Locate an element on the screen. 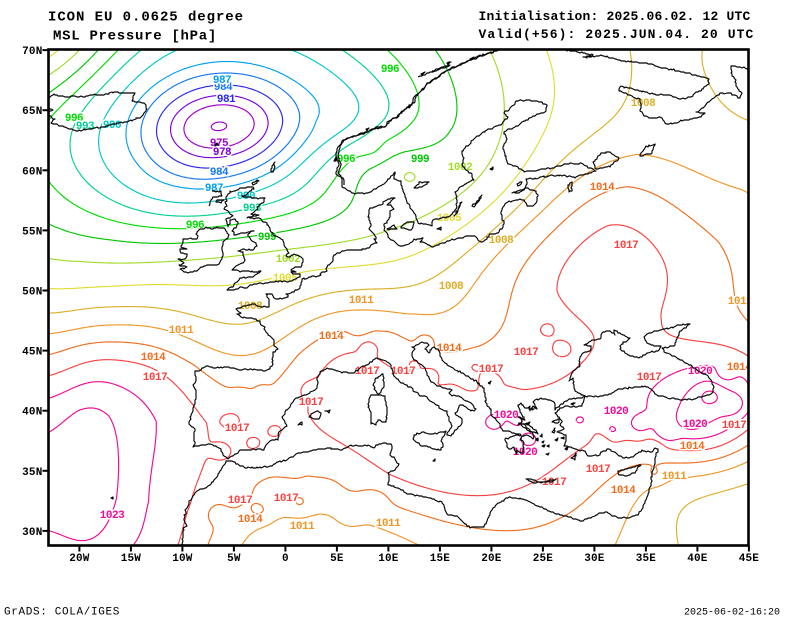  svg-text: 30N is located at coordinates (32, 533).